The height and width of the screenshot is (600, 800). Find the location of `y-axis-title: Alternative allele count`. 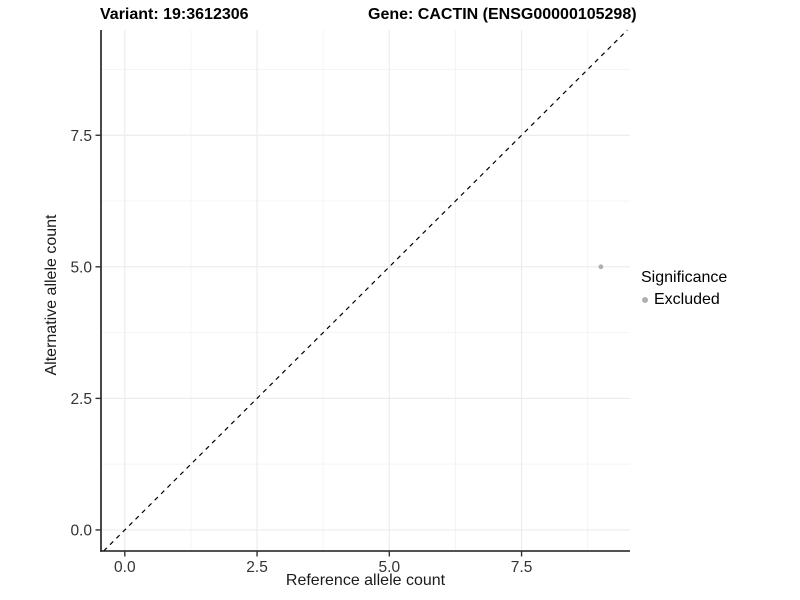

y-axis-title: Alternative allele count is located at coordinates (51, 295).